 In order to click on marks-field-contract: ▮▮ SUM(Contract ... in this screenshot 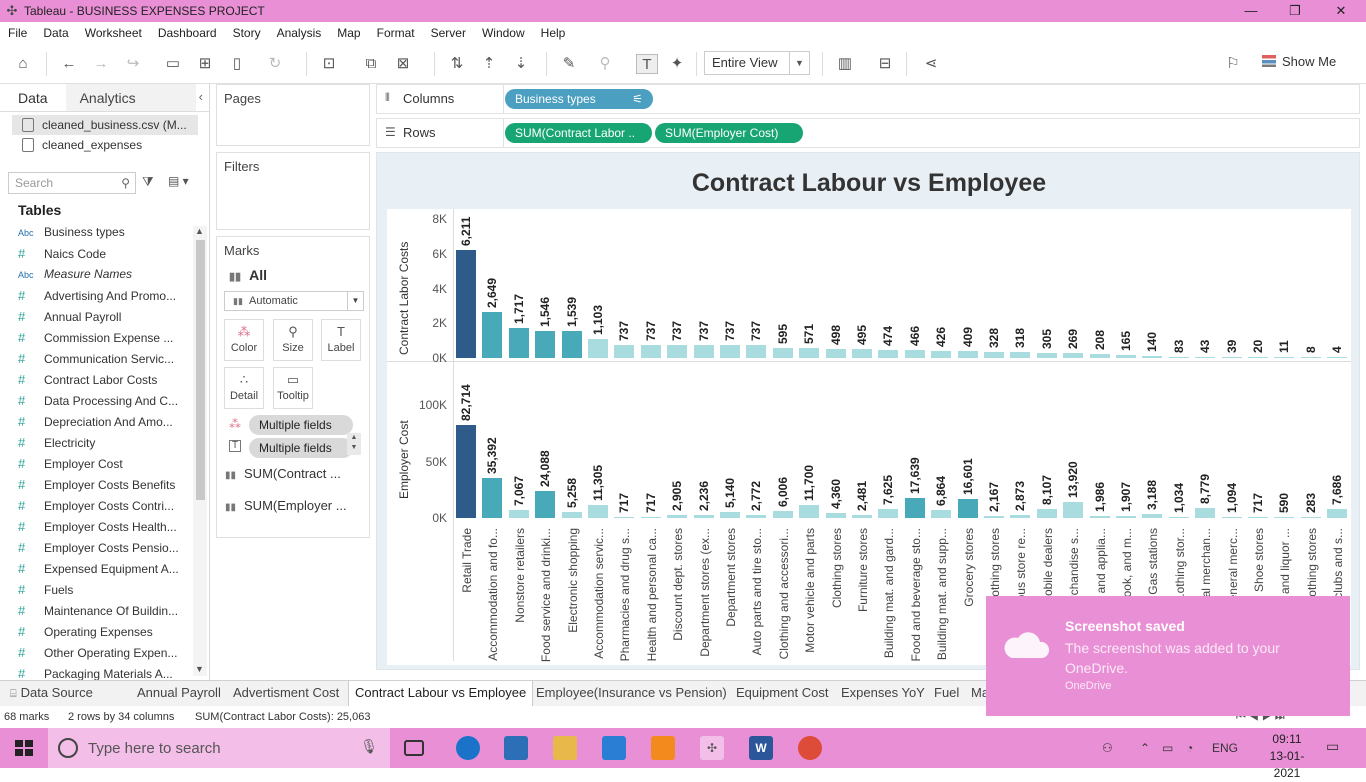, I will do `click(295, 473)`.